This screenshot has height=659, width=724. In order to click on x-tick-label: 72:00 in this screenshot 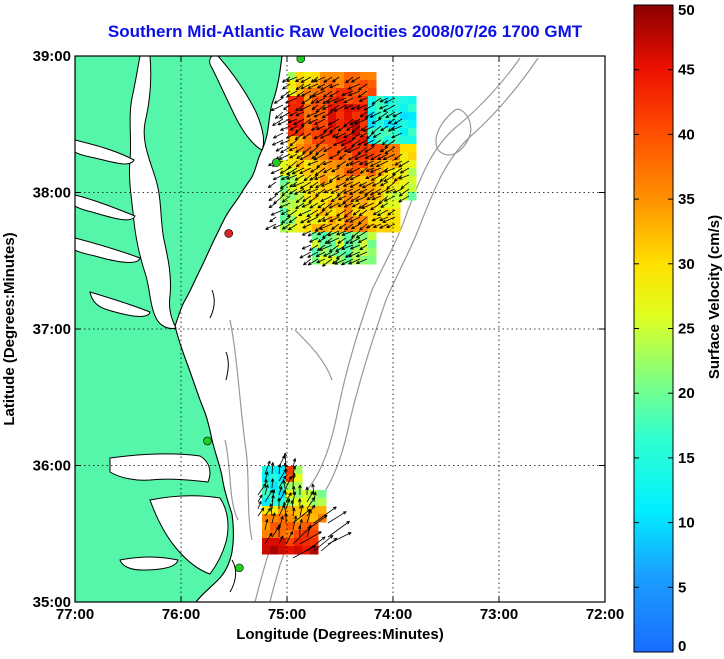, I will do `click(605, 614)`.